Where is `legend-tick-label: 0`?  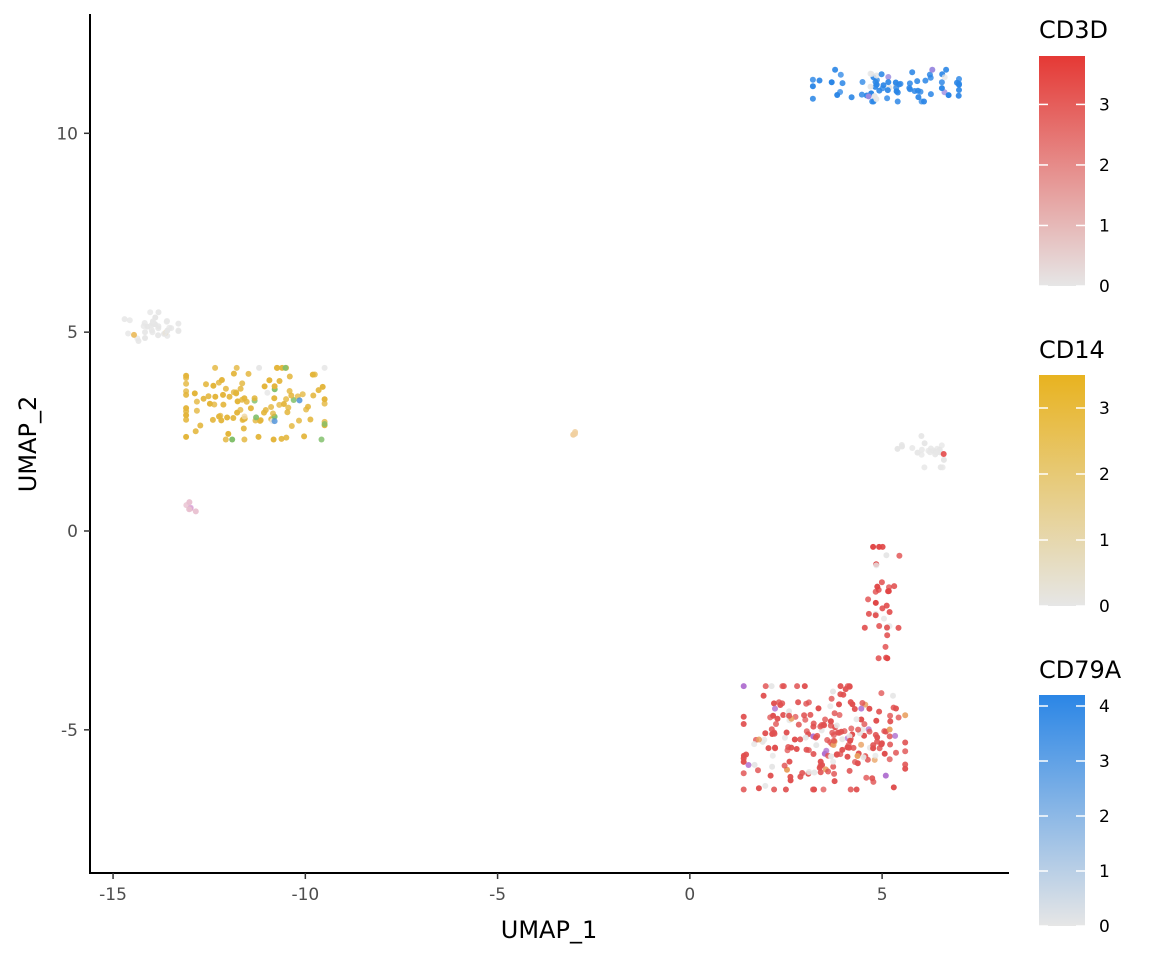
legend-tick-label: 0 is located at coordinates (1104, 287).